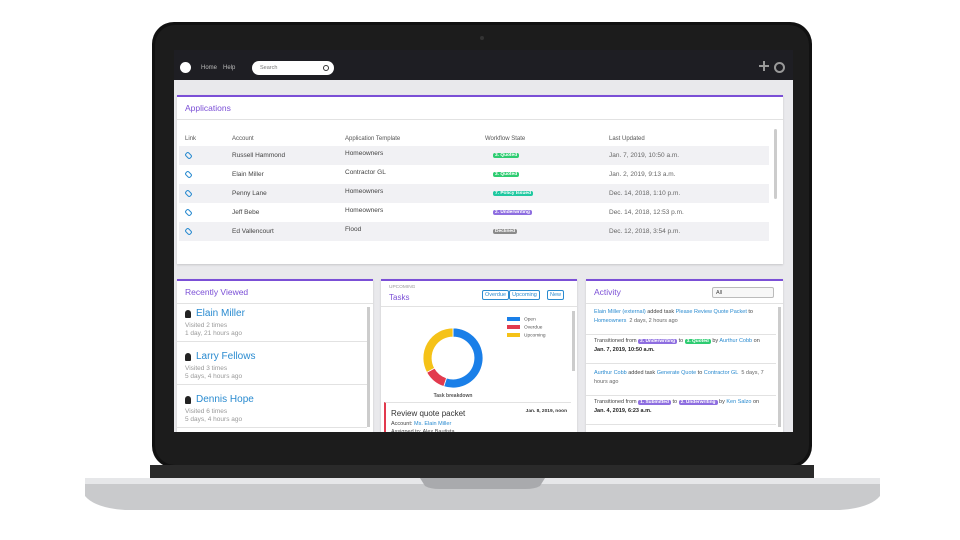 The width and height of the screenshot is (960, 540). I want to click on task-date: Jan. 8, 2019, noon, so click(546, 411).